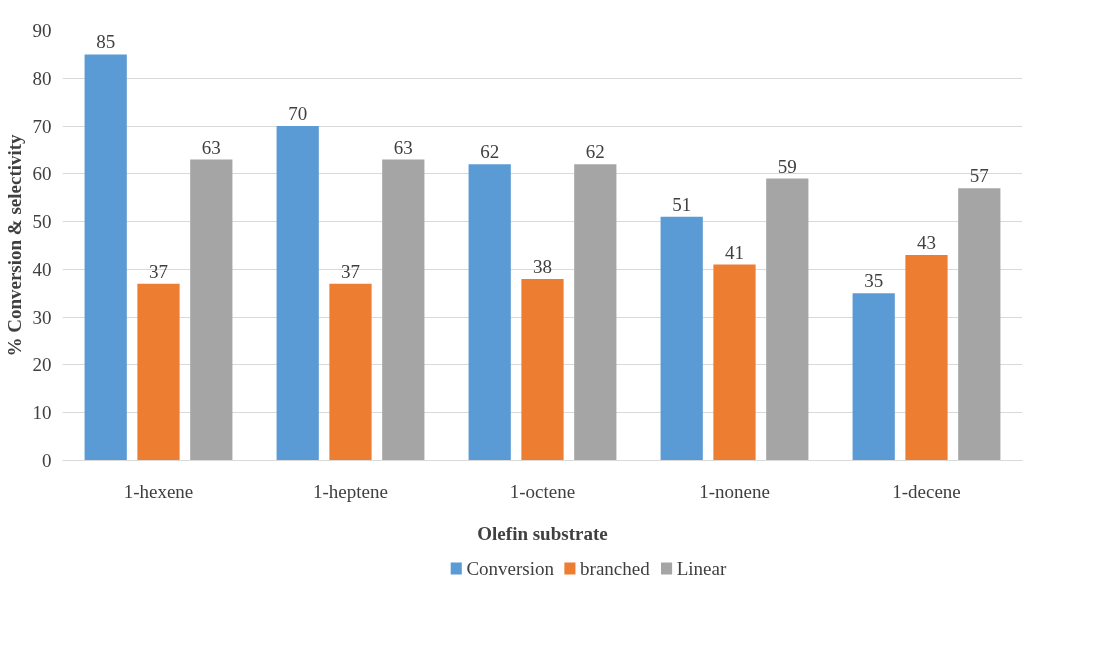  I want to click on legend-label: Linear, so click(701, 568).